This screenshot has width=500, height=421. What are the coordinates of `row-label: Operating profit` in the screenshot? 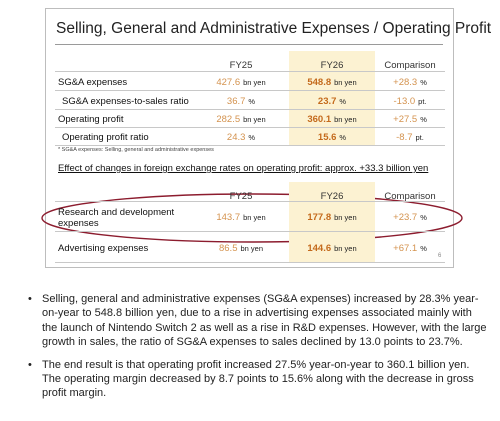 It's located at (124, 119).